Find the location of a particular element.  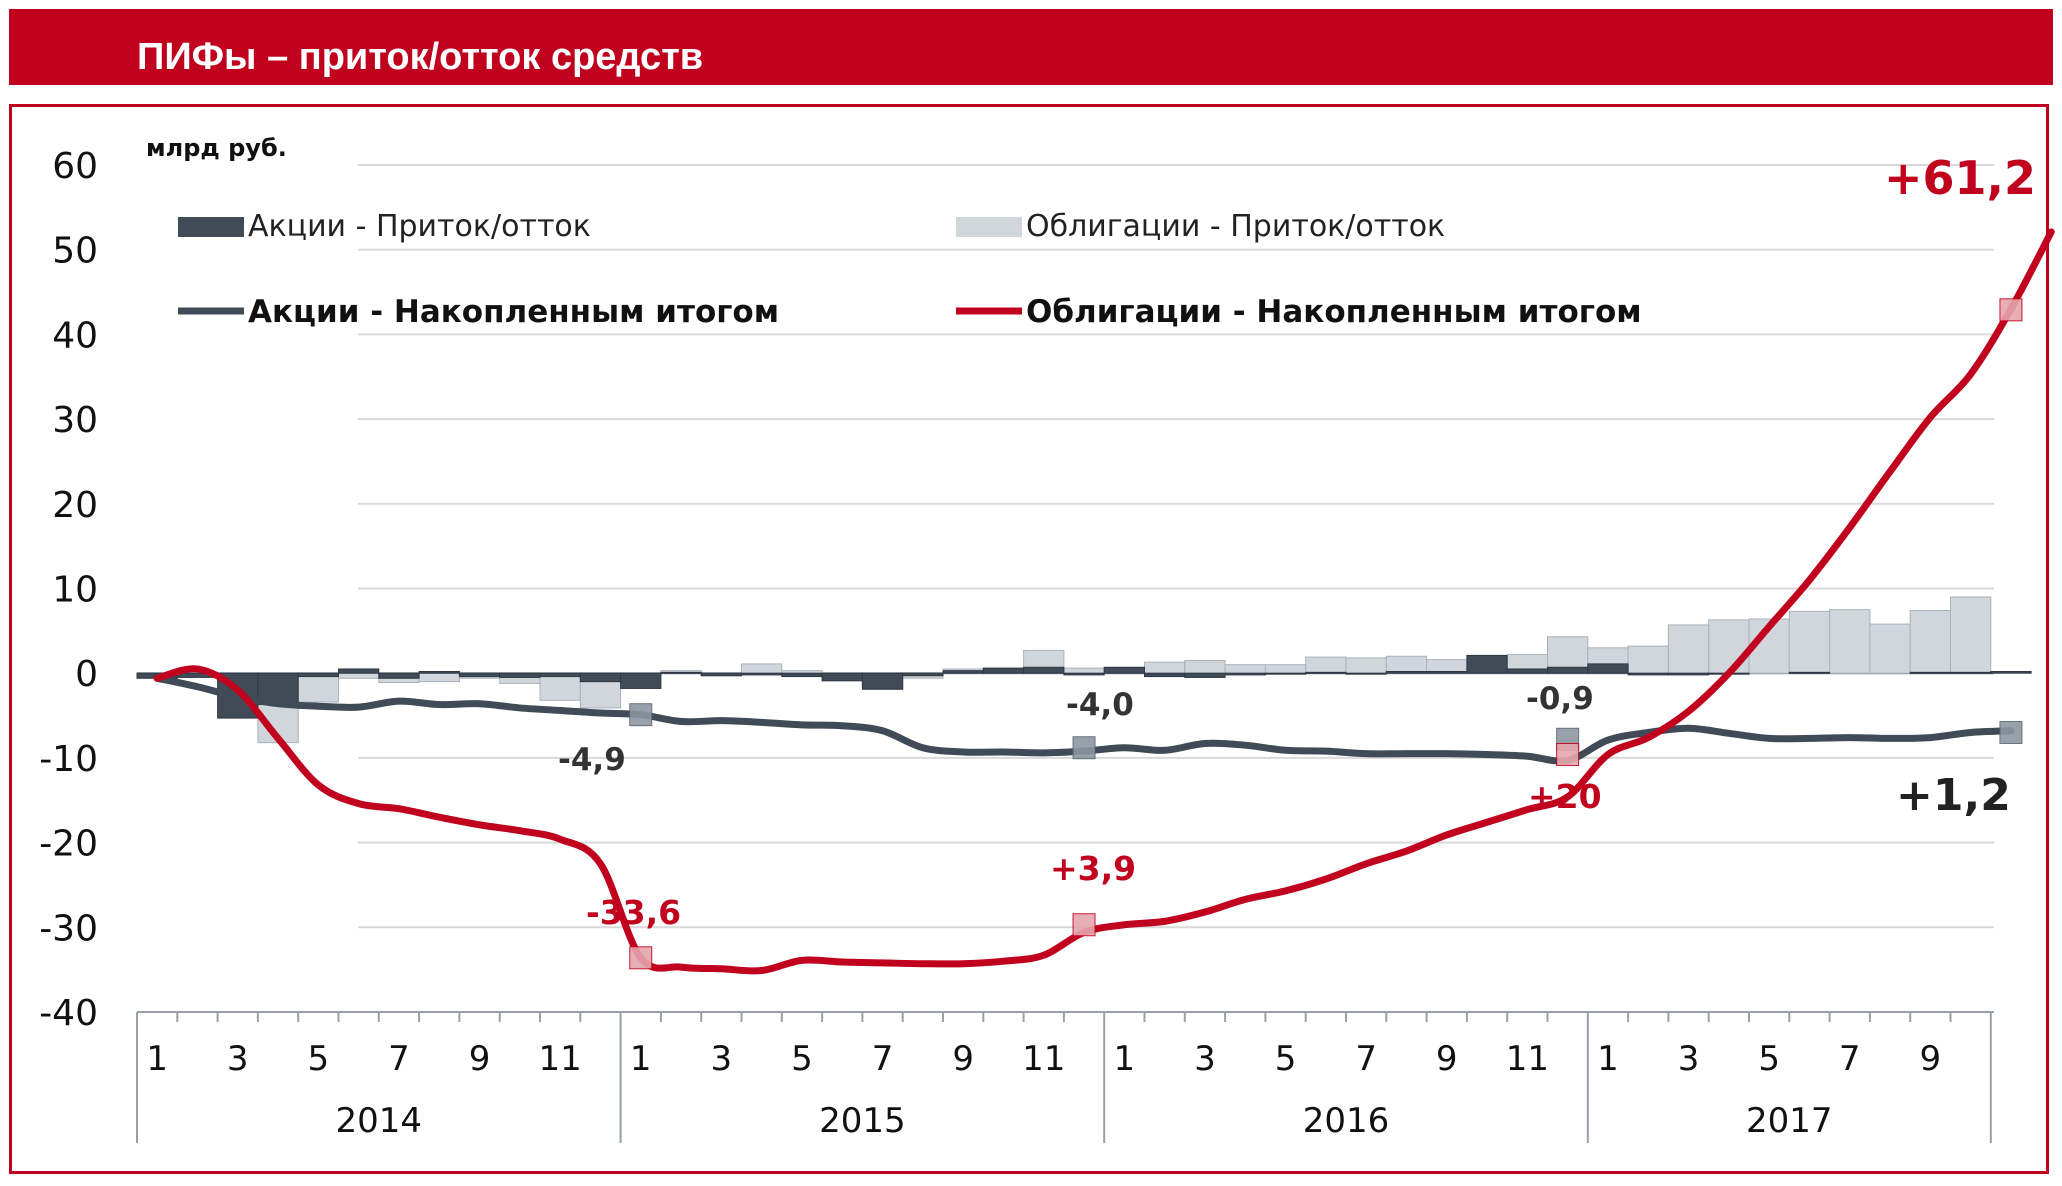

year-label: 2014 is located at coordinates (379, 1121).